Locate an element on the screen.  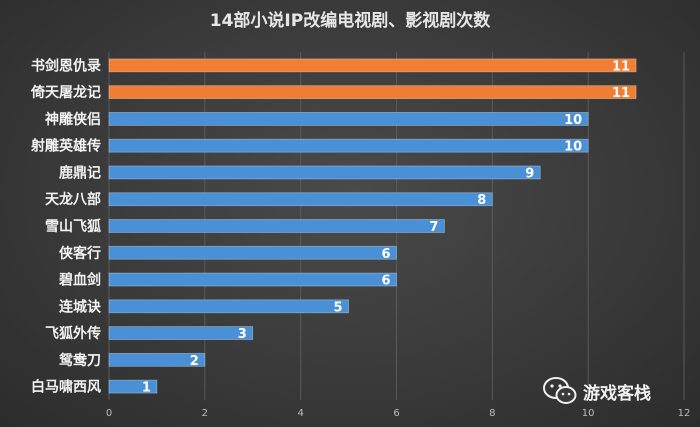
category-label: 飞狐外传 is located at coordinates (73, 333).